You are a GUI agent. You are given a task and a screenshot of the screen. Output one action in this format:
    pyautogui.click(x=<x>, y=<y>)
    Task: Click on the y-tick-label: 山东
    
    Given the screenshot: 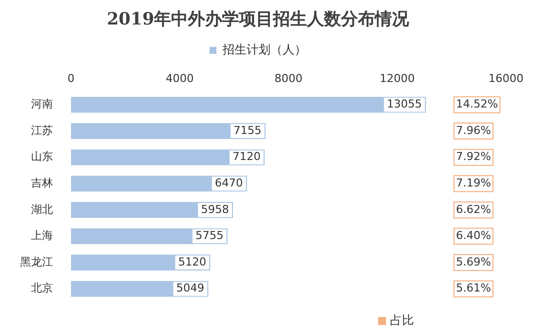 What is the action you would take?
    pyautogui.click(x=42, y=157)
    